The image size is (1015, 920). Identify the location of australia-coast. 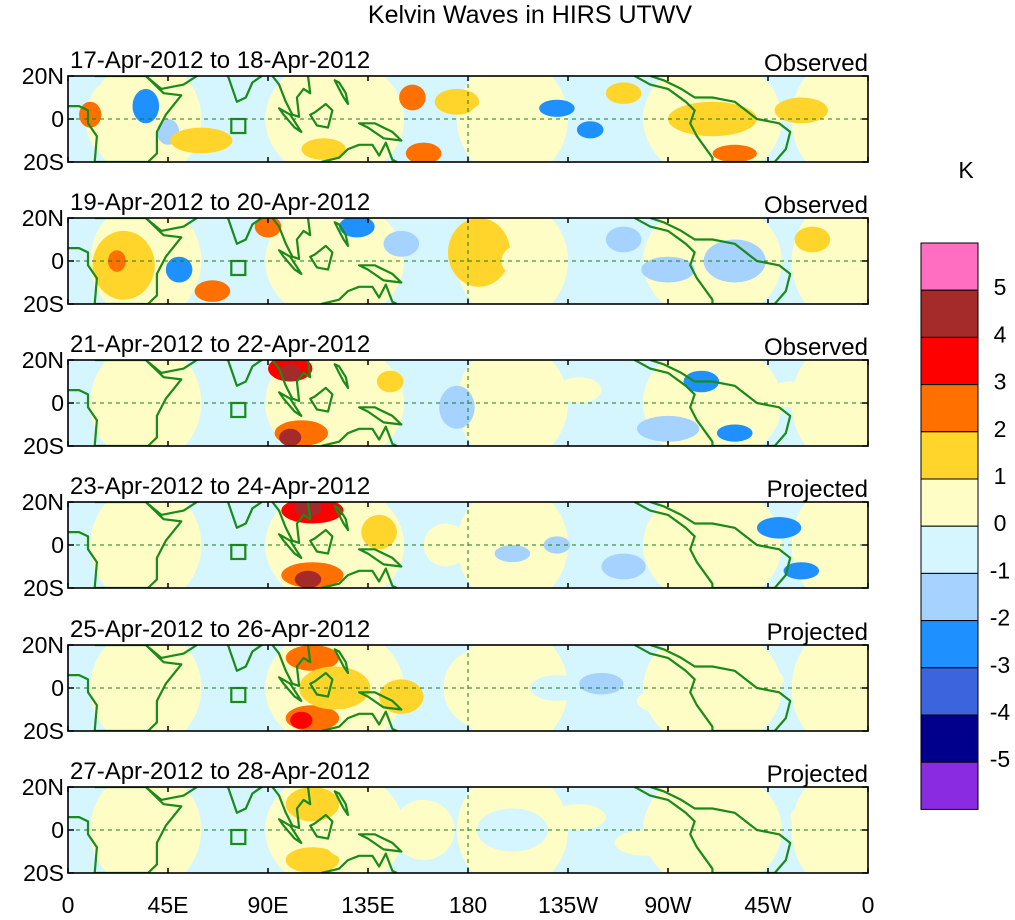
(359, 720).